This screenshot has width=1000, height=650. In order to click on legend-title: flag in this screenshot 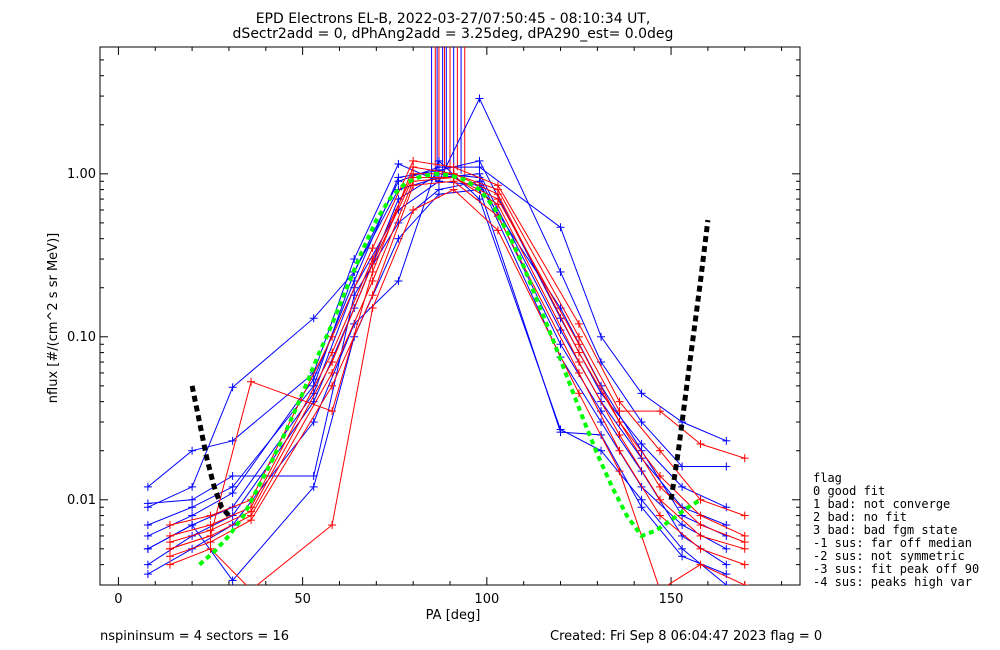, I will do `click(827, 478)`.